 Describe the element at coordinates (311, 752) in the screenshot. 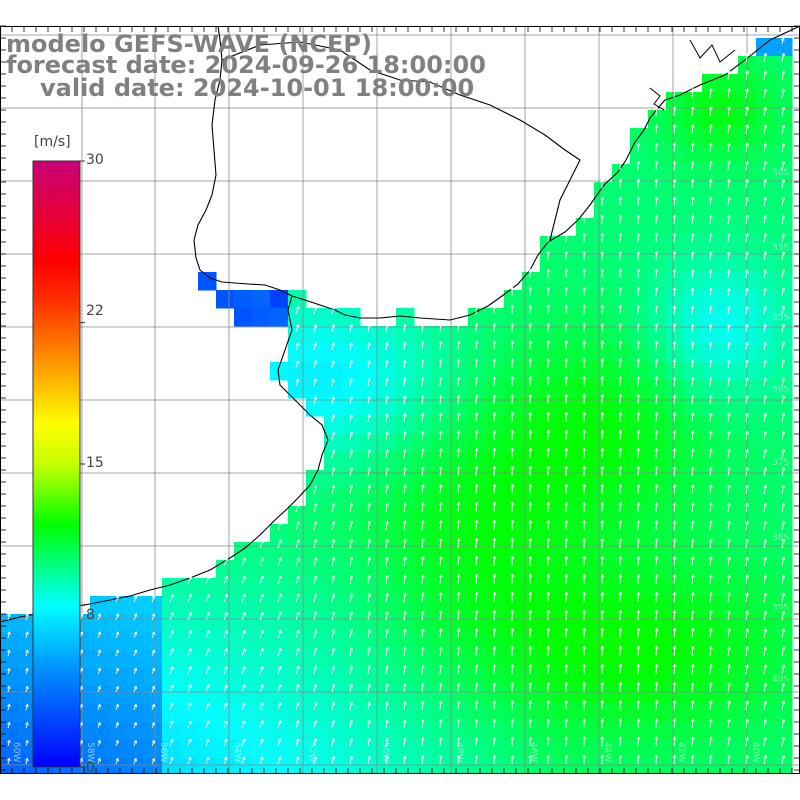

I see `lon-label: 52W` at that location.